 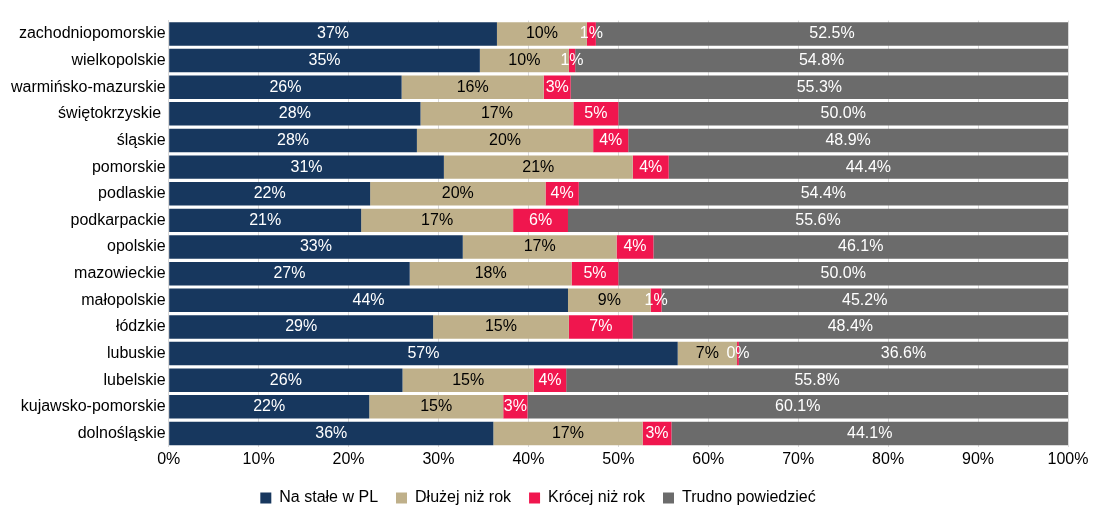 I want to click on legend-label: Na stałe w PL, so click(x=329, y=497).